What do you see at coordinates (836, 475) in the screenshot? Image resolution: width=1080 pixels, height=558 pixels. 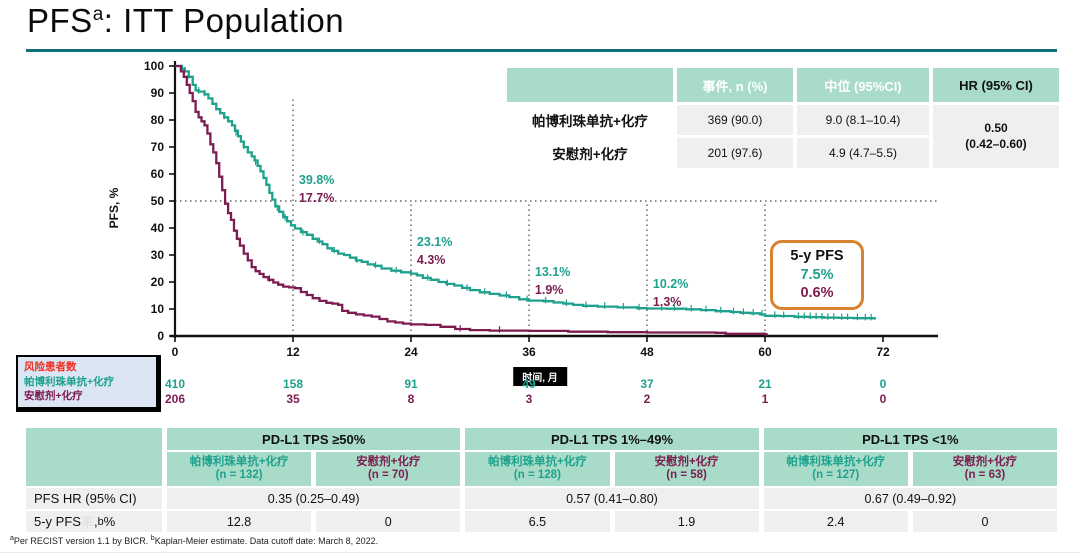 I see `arm-n: (n = 127)` at bounding box center [836, 475].